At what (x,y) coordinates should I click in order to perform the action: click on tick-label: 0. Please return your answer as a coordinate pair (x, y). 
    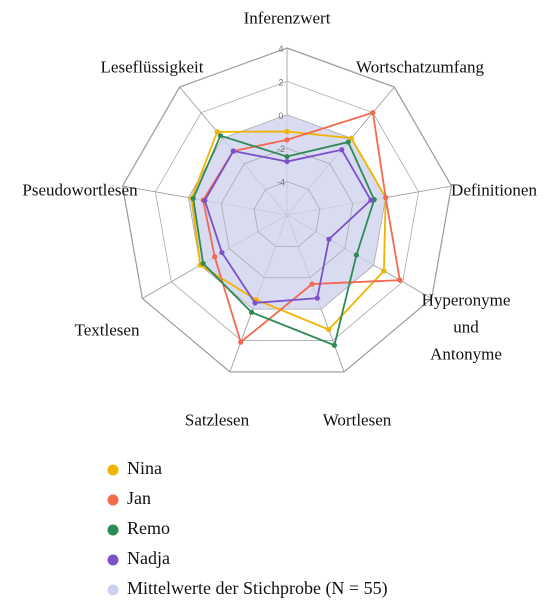
    Looking at the image, I should click on (280, 116).